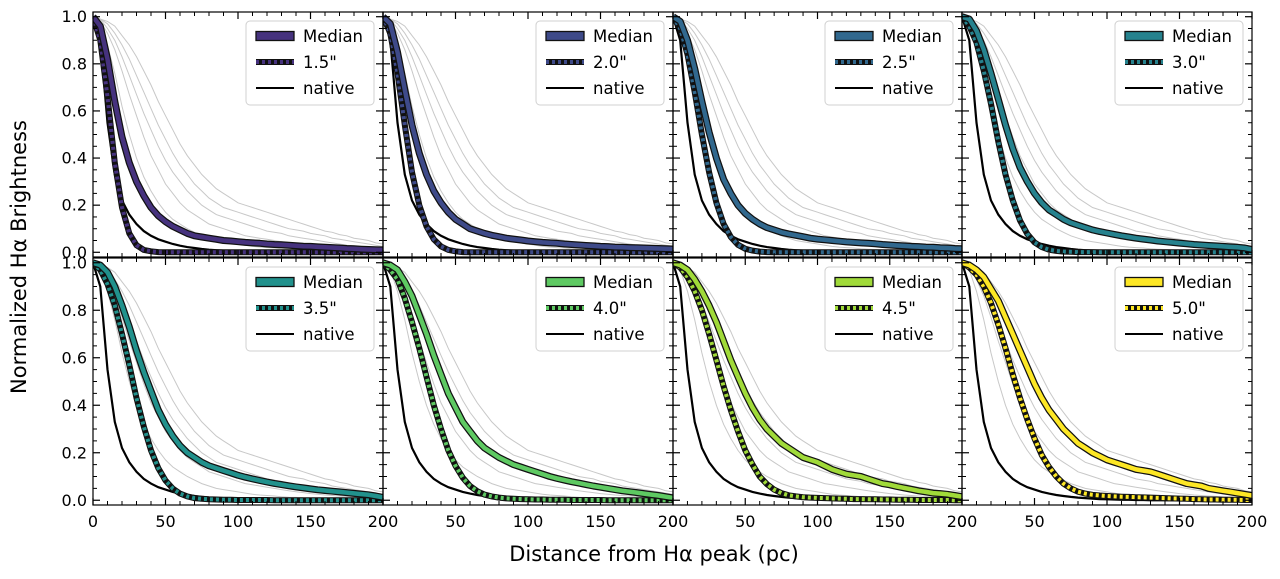 The height and width of the screenshot is (579, 1280). I want to click on y-axis-title: Normalized Hα Brightness, so click(19, 257).